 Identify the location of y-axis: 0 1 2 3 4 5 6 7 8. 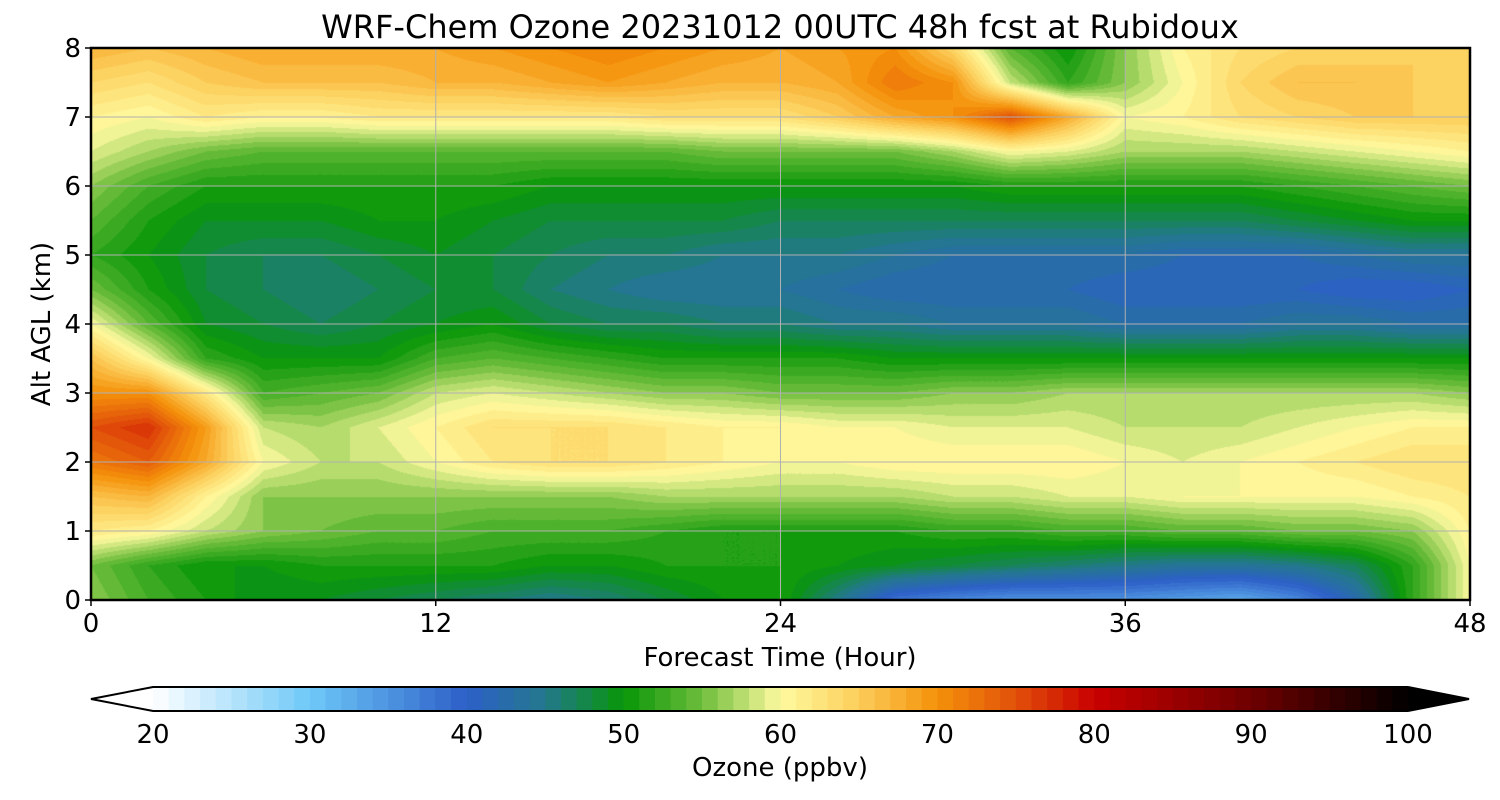
(77, 325).